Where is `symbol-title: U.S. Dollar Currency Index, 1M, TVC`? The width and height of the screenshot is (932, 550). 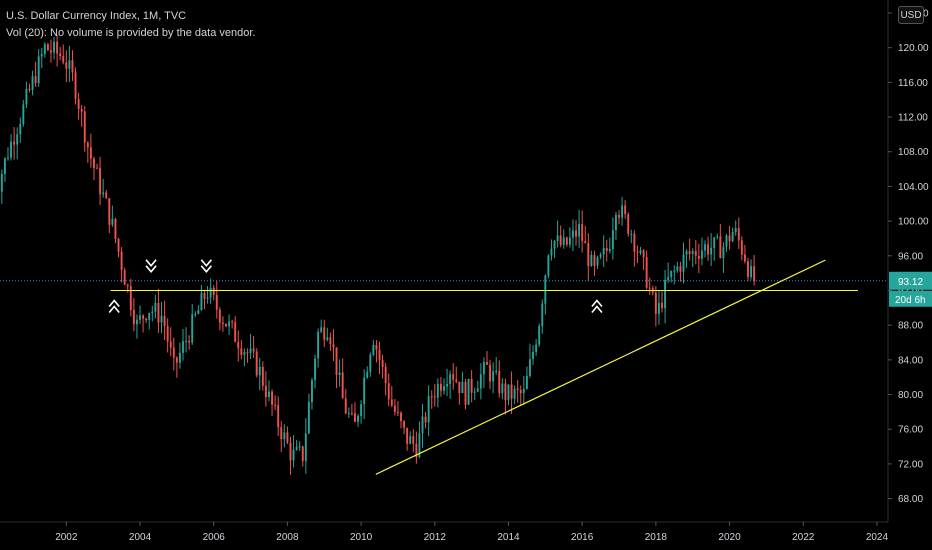 symbol-title: U.S. Dollar Currency Index, 1M, TVC is located at coordinates (96, 16).